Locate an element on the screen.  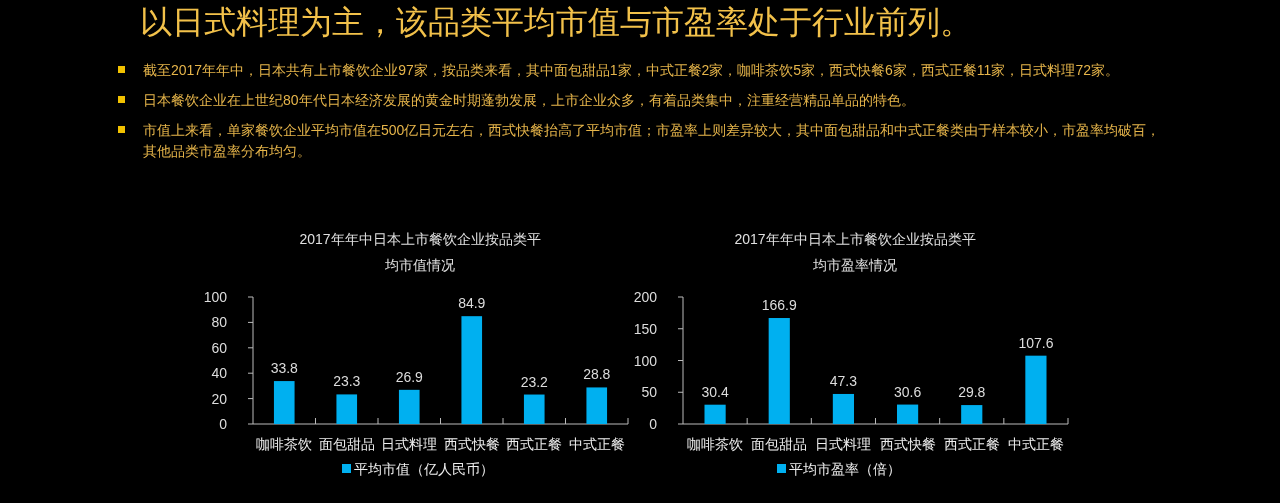
data-label: 28.8 is located at coordinates (597, 374).